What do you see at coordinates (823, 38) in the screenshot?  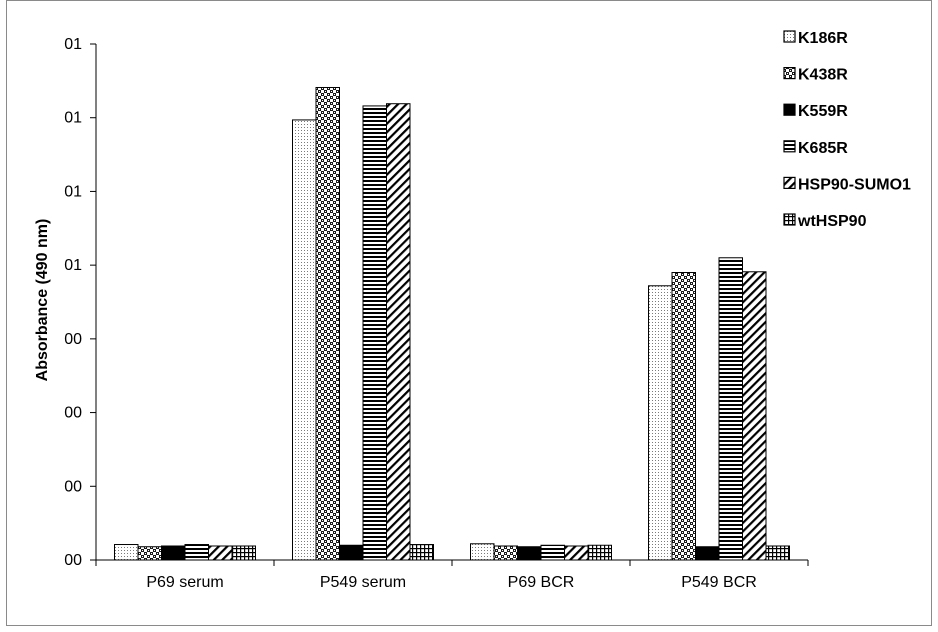 I see `legend-label: K186R` at bounding box center [823, 38].